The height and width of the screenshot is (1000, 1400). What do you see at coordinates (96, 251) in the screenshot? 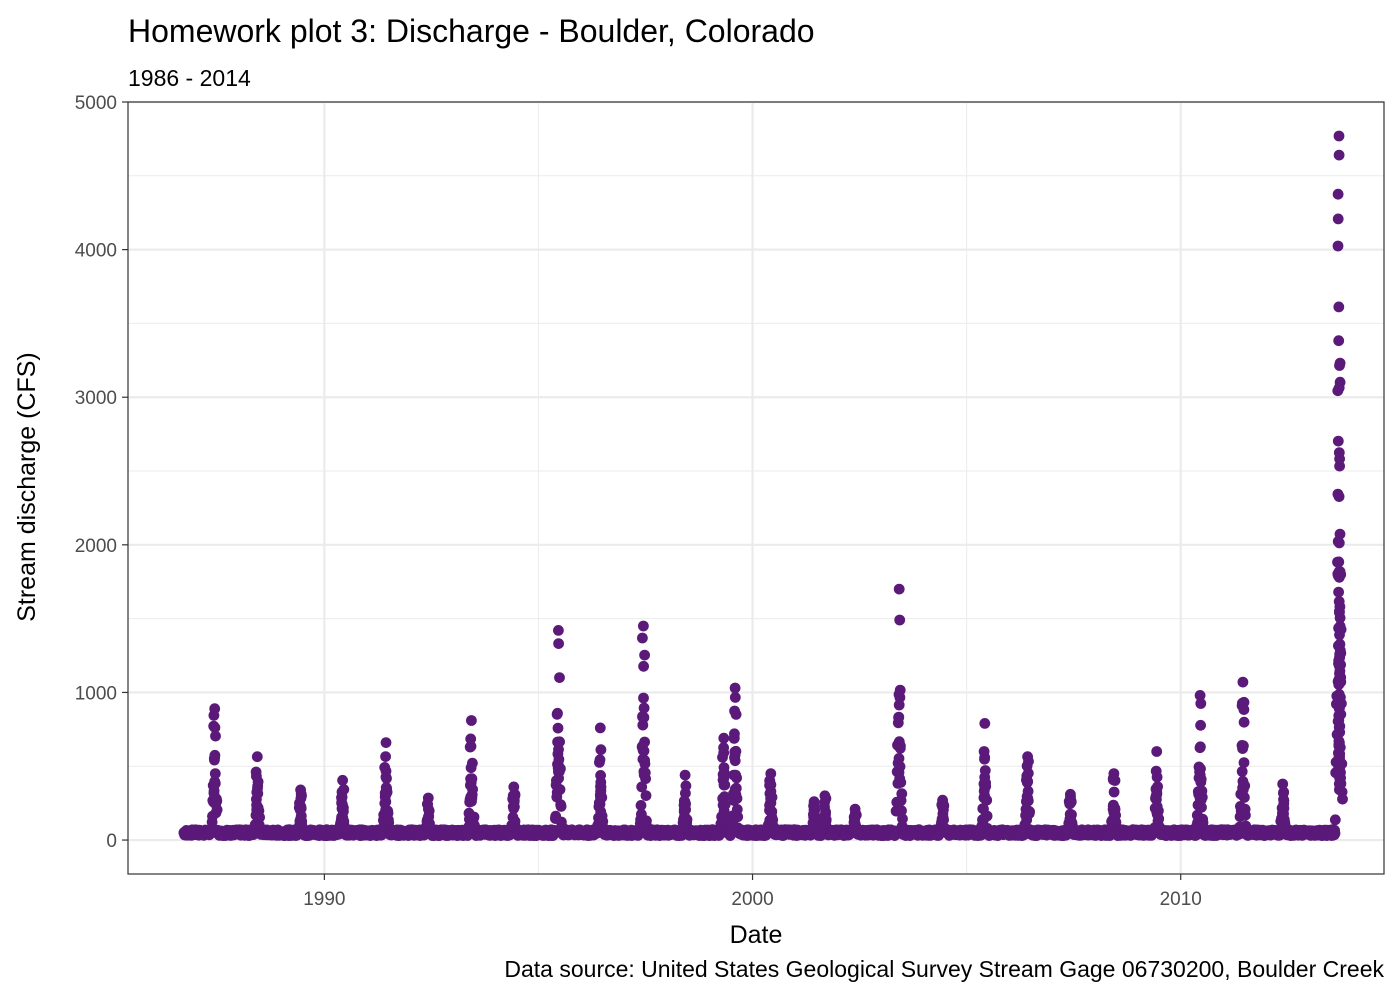
I see `y-tick-label: 4000` at bounding box center [96, 251].